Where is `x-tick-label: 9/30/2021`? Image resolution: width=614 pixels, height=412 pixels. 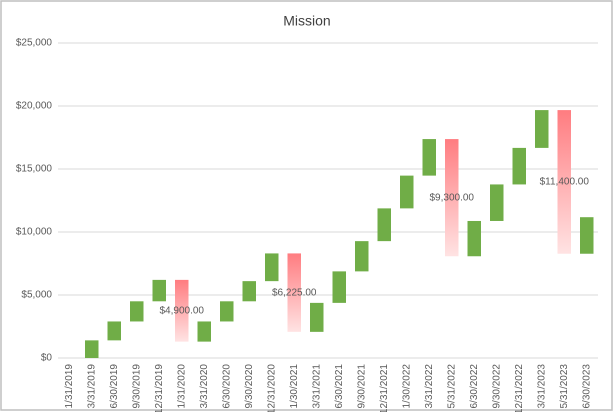 x-tick-label: 9/30/2021 is located at coordinates (361, 386).